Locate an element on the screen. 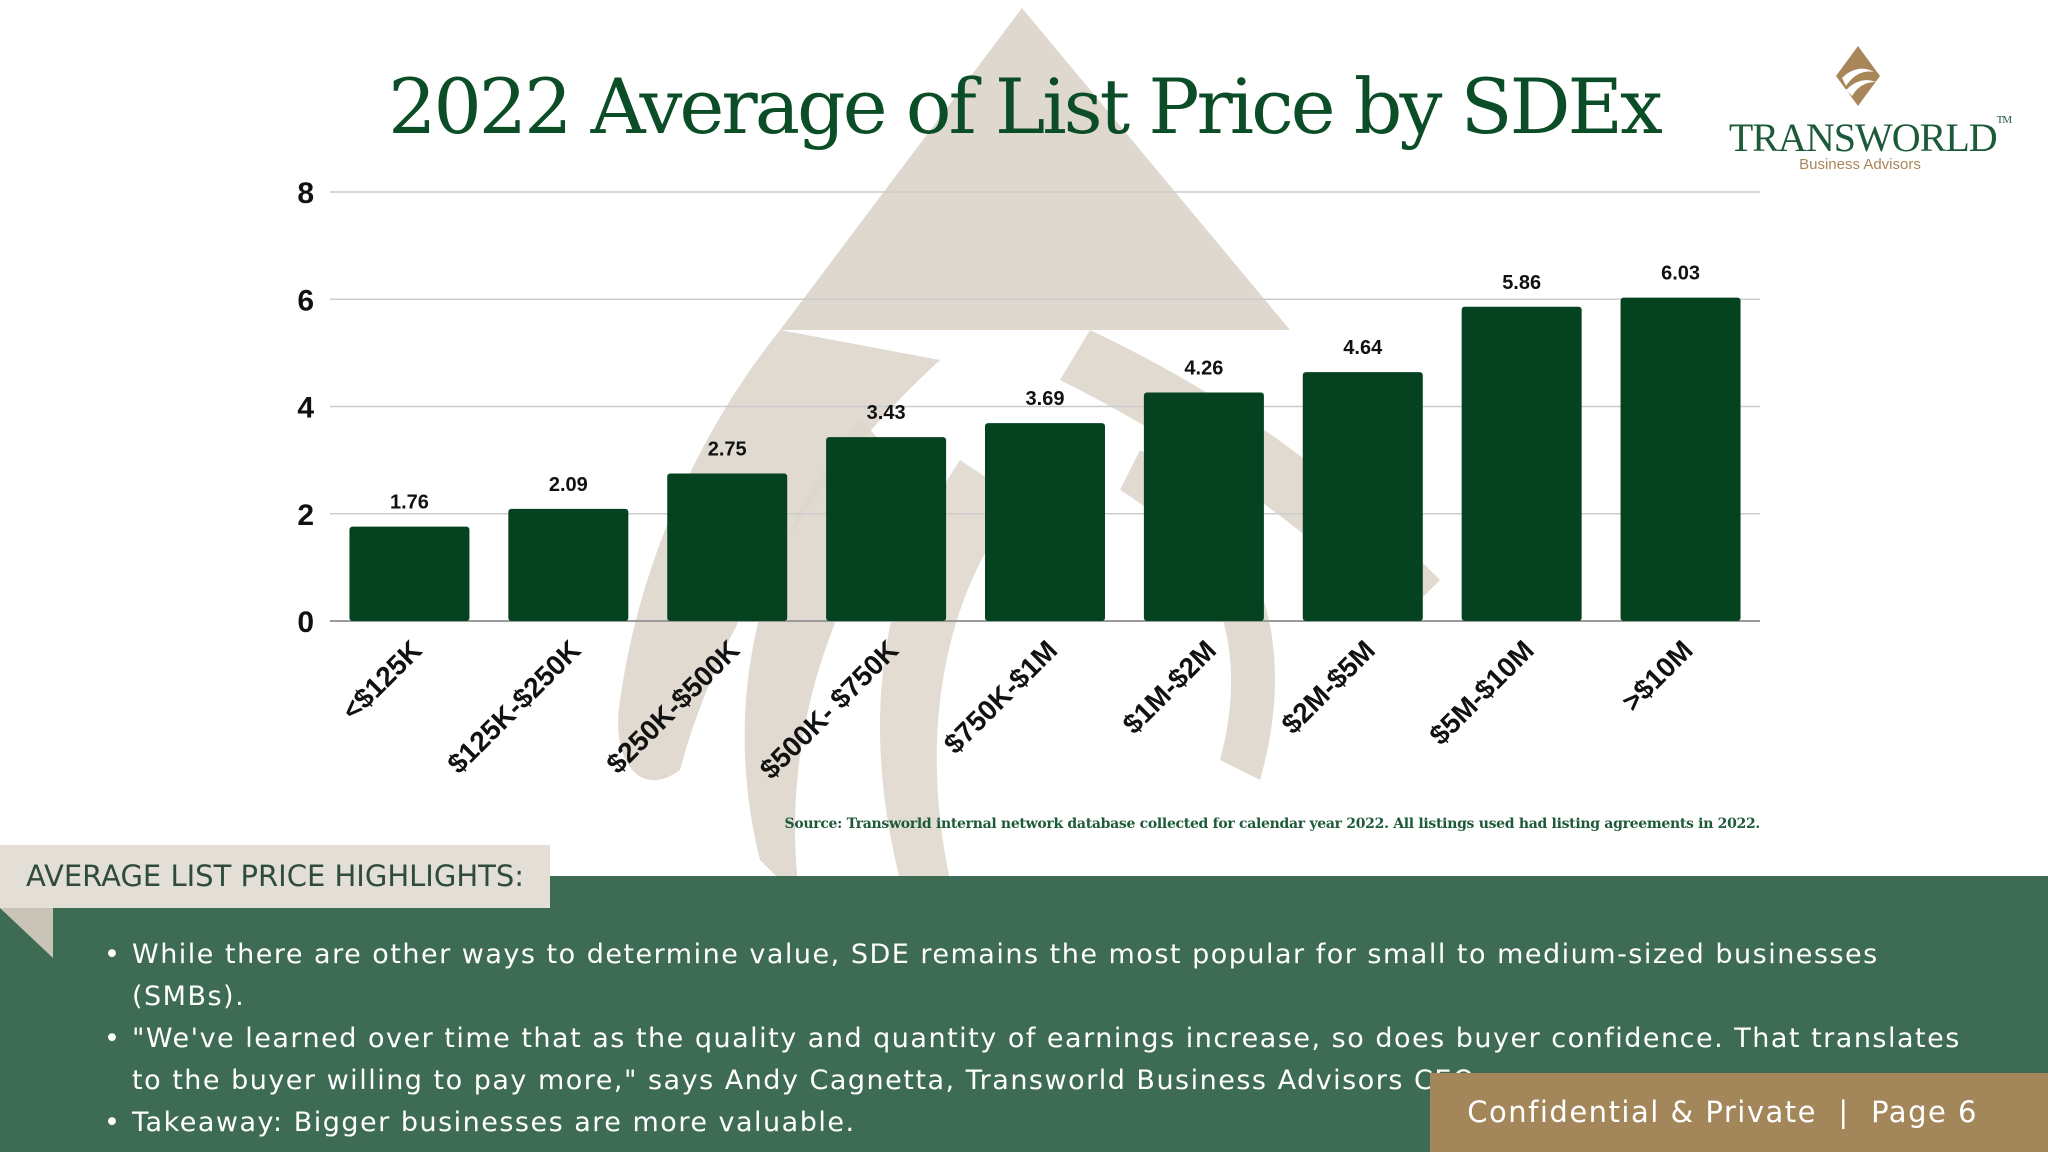 The width and height of the screenshot is (2048, 1152). x-tick-label: $1M-$2M is located at coordinates (1170, 687).